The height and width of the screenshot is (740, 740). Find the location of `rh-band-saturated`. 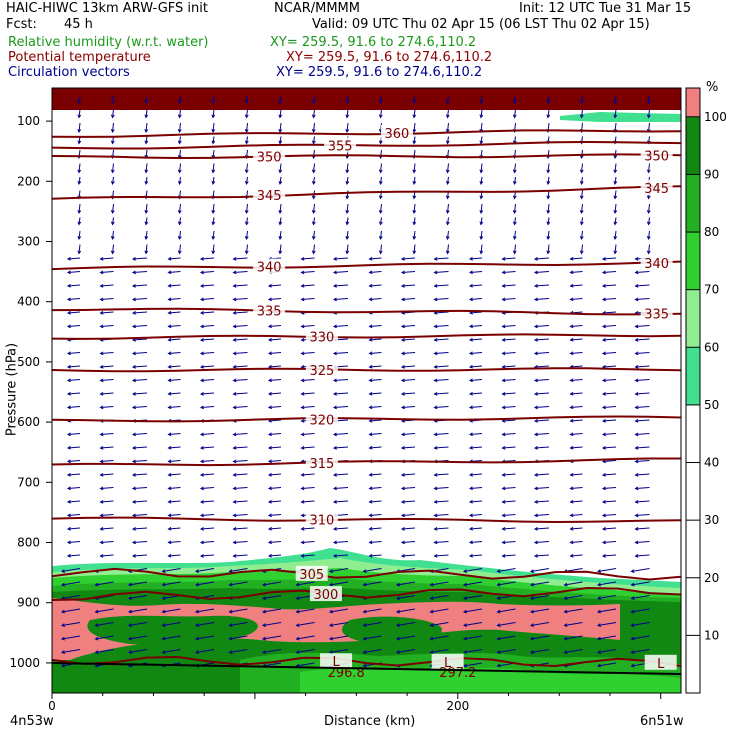

rh-band-saturated is located at coordinates (336, 629).